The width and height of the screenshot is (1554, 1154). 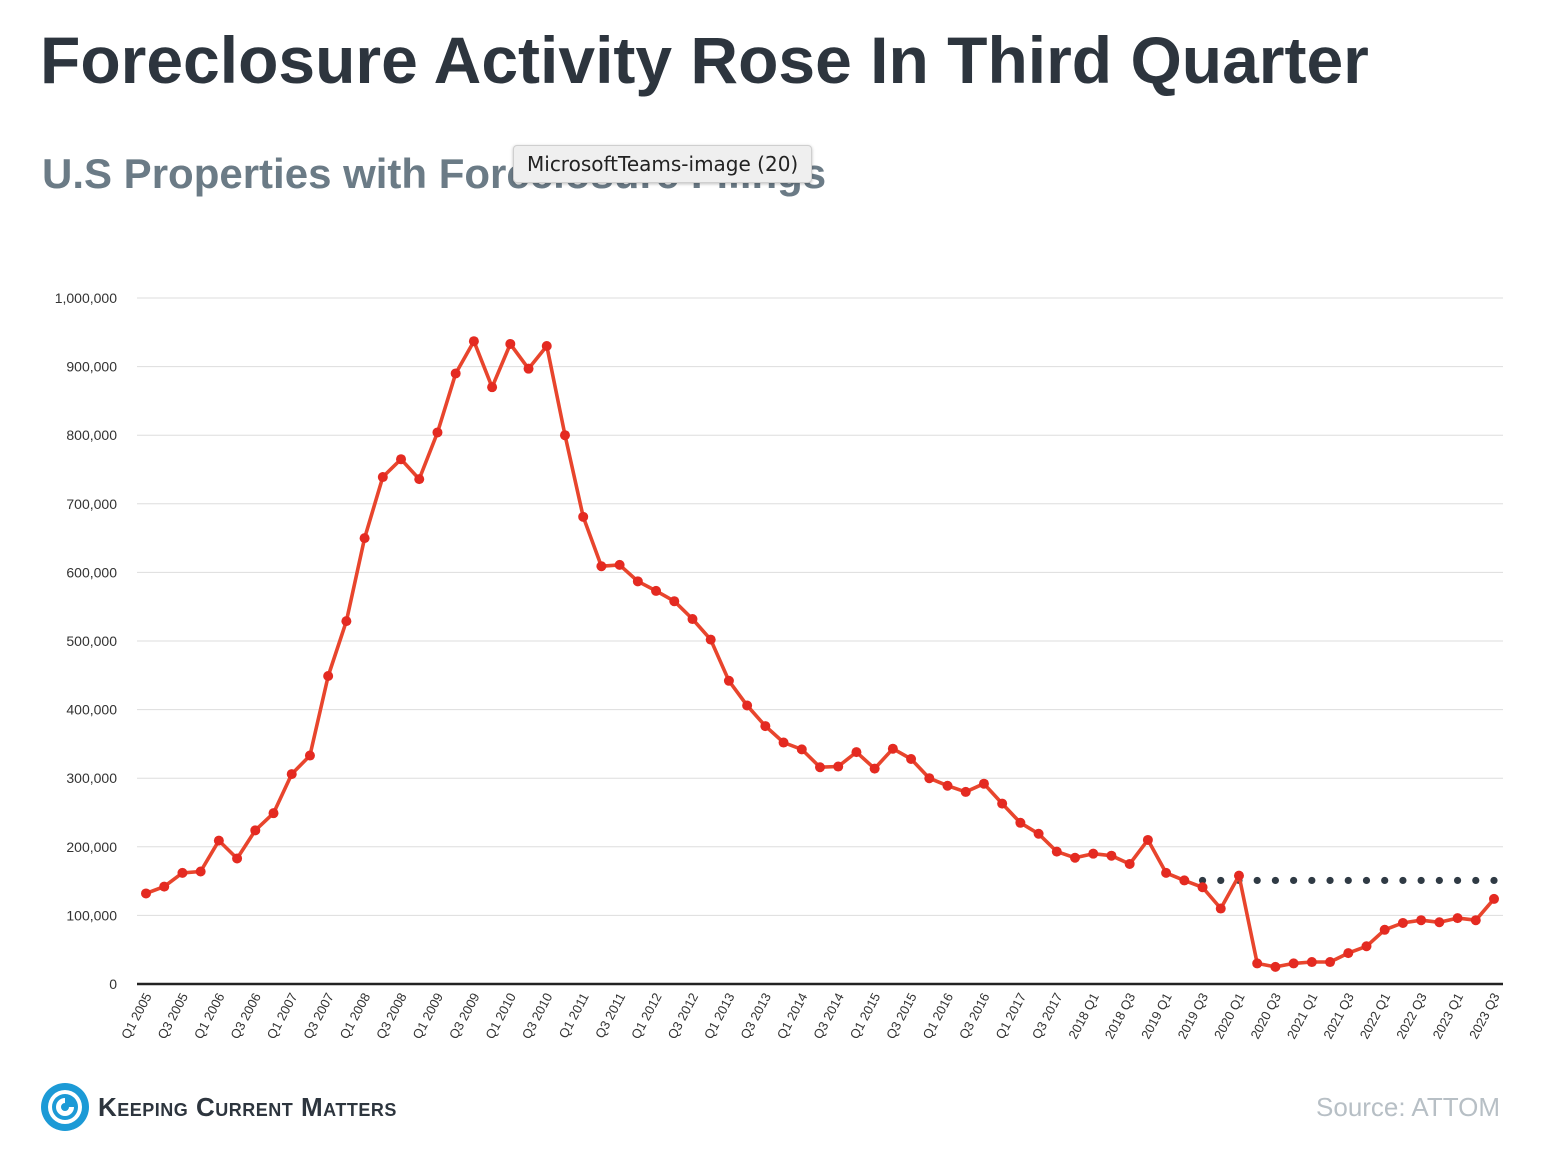 I want to click on x-tick-label: 2023 Q1, so click(x=1448, y=1015).